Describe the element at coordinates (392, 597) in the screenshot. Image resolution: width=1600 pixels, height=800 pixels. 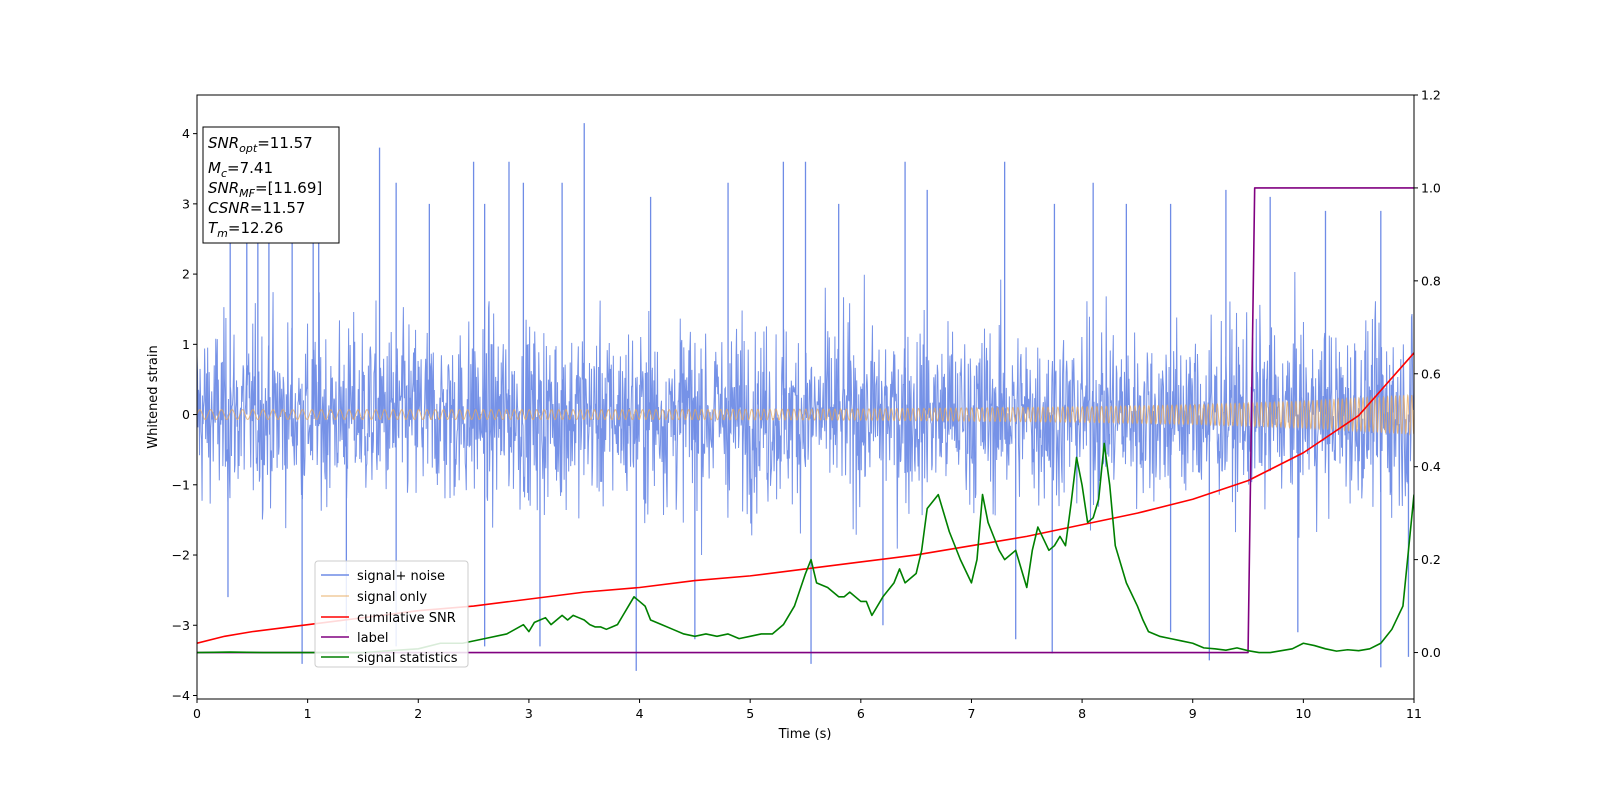
I see `legend-label-signal-only: signal only` at that location.